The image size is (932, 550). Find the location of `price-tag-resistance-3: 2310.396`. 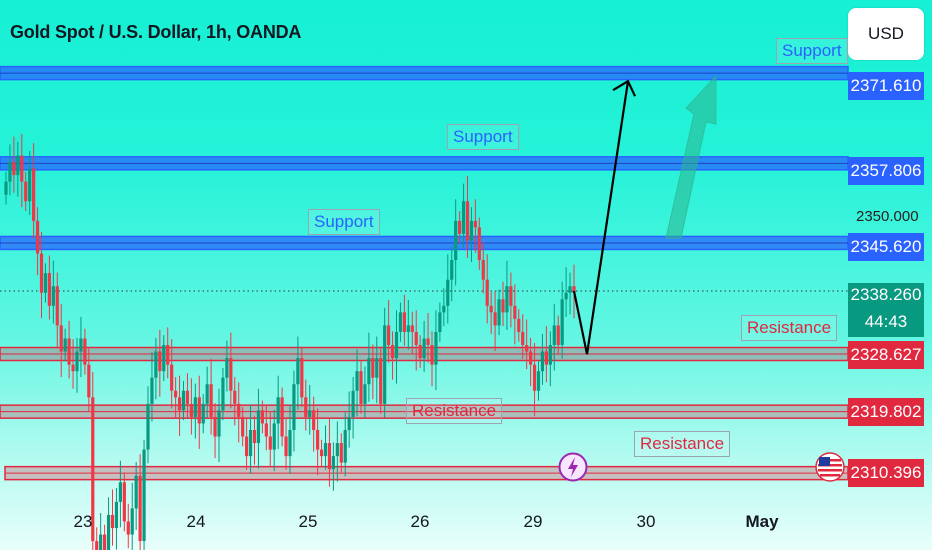

price-tag-resistance-3: 2310.396 is located at coordinates (886, 473).